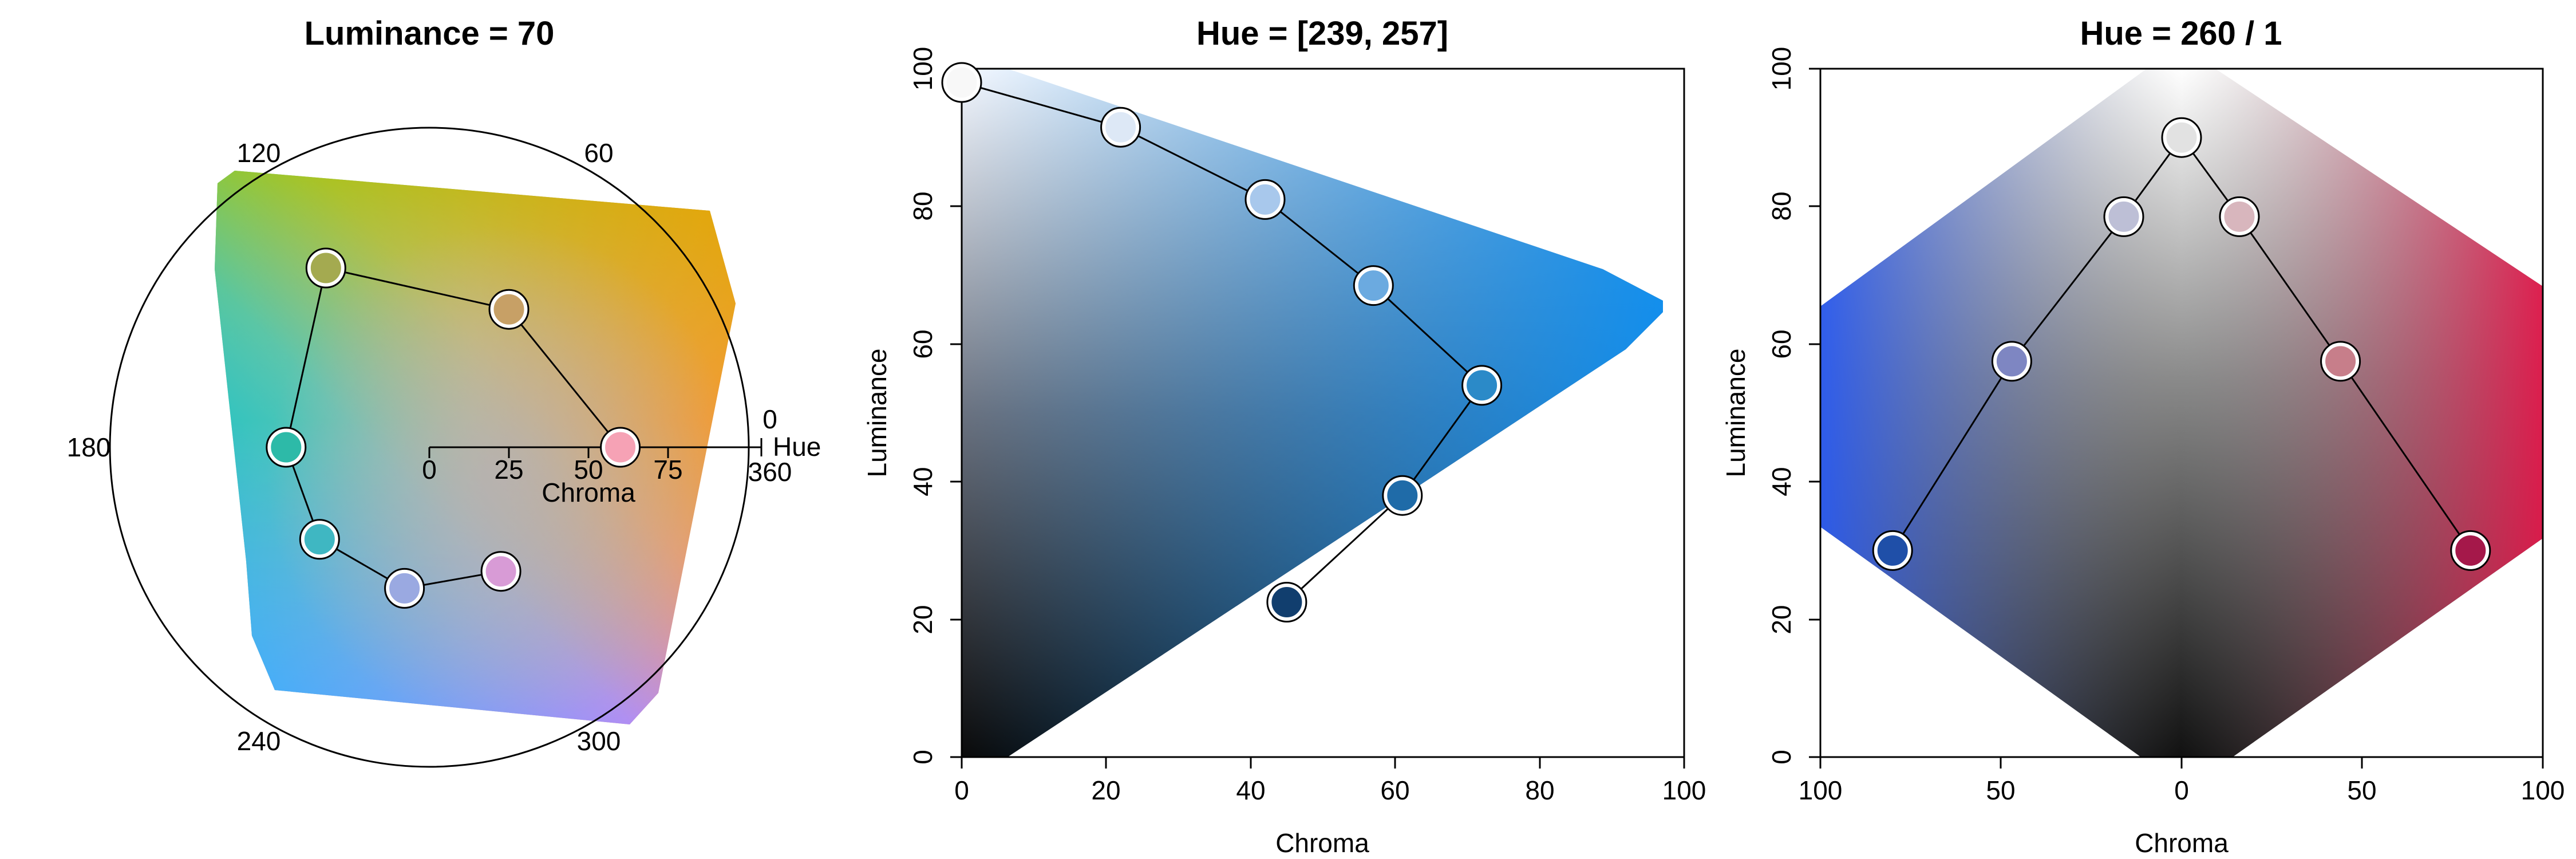 The width and height of the screenshot is (2576, 859). What do you see at coordinates (2181, 33) in the screenshot?
I see `panel3-title: Hue = 260 / 1` at bounding box center [2181, 33].